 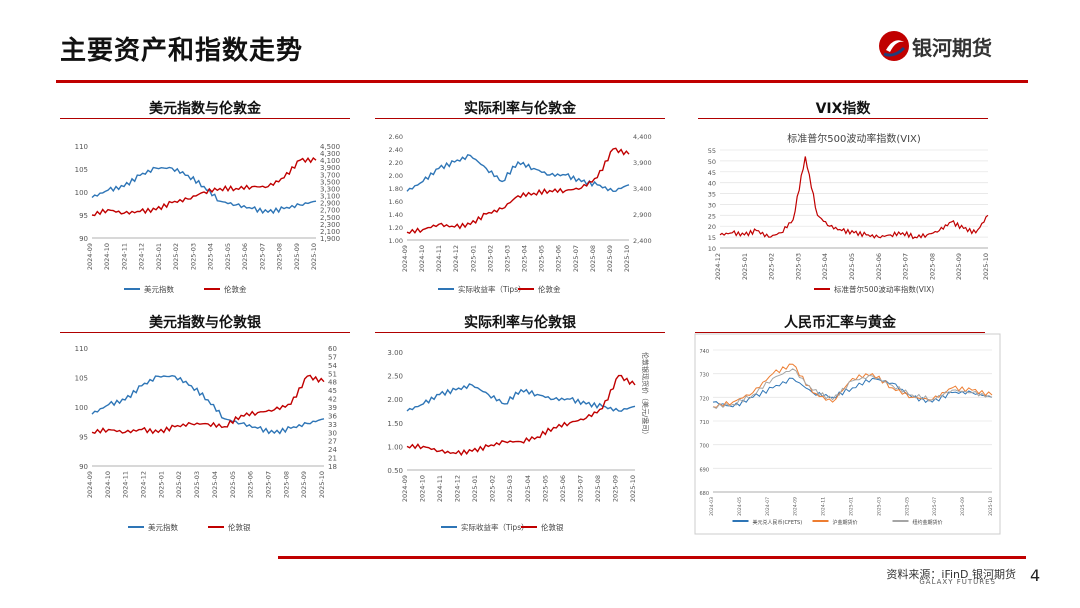 What do you see at coordinates (332, 383) in the screenshot?
I see `y2-tick-label: 48` at bounding box center [332, 383].